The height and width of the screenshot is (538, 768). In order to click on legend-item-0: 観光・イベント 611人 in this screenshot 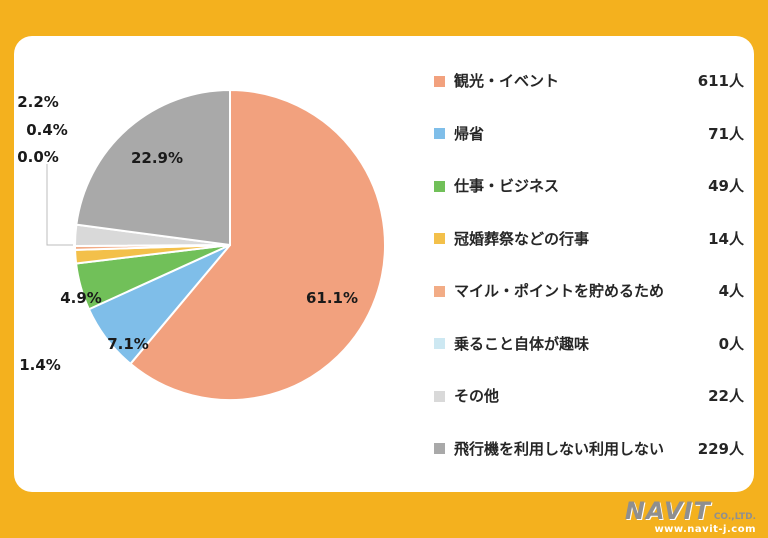, I will do `click(589, 81)`.